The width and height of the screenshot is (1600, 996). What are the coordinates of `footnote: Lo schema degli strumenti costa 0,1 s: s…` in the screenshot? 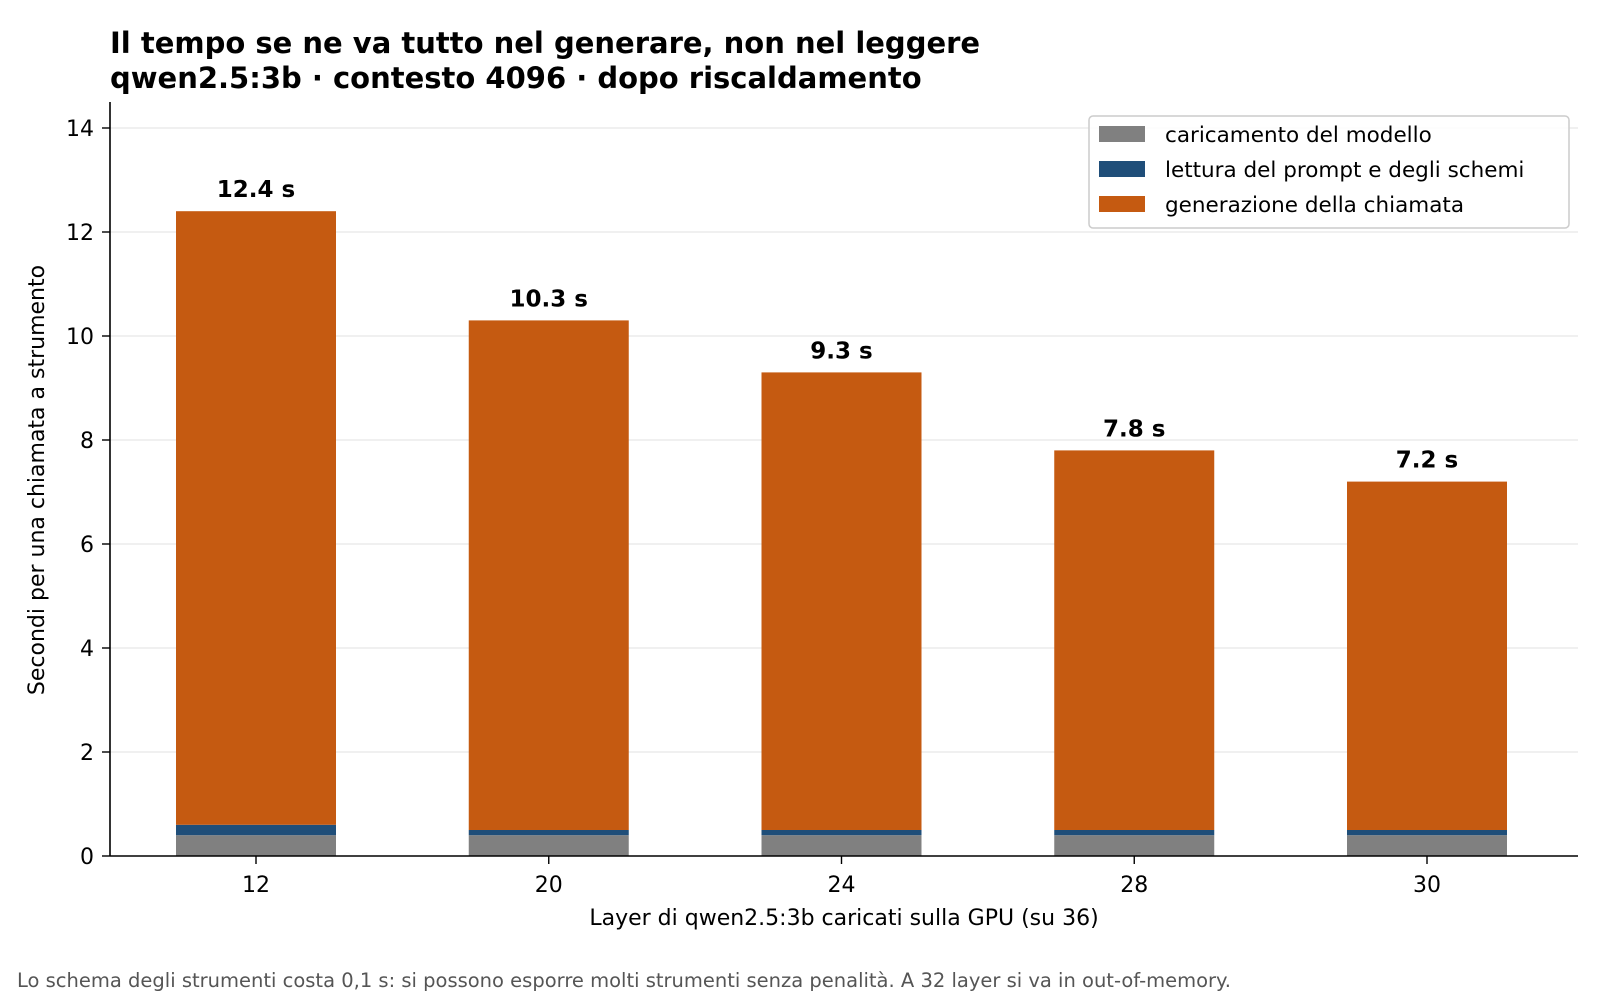 It's located at (624, 980).